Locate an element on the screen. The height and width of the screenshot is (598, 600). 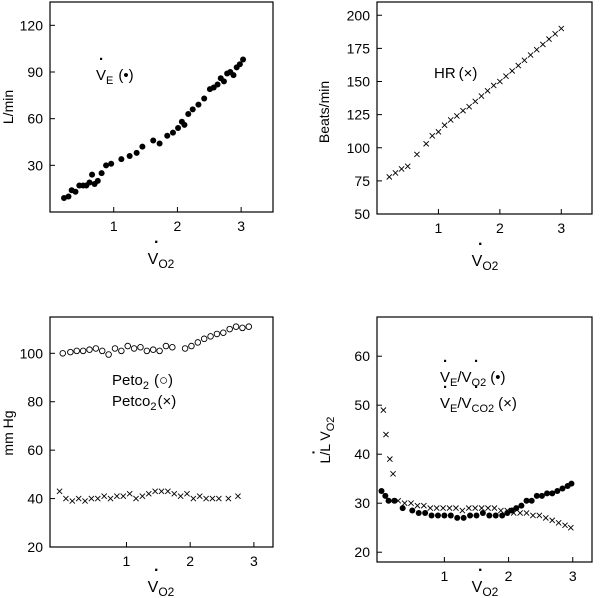
y-tick-label: 150 is located at coordinates (359, 82).